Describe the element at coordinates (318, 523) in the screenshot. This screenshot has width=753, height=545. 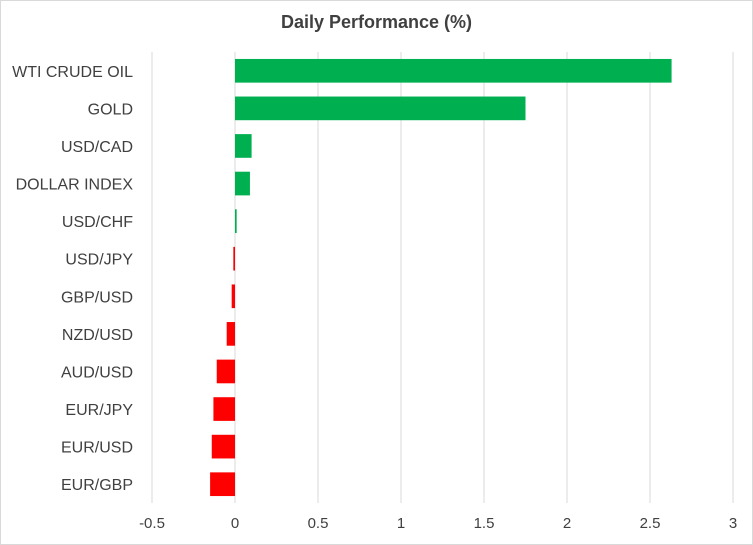
I see `x-tick-label: 0.5` at that location.